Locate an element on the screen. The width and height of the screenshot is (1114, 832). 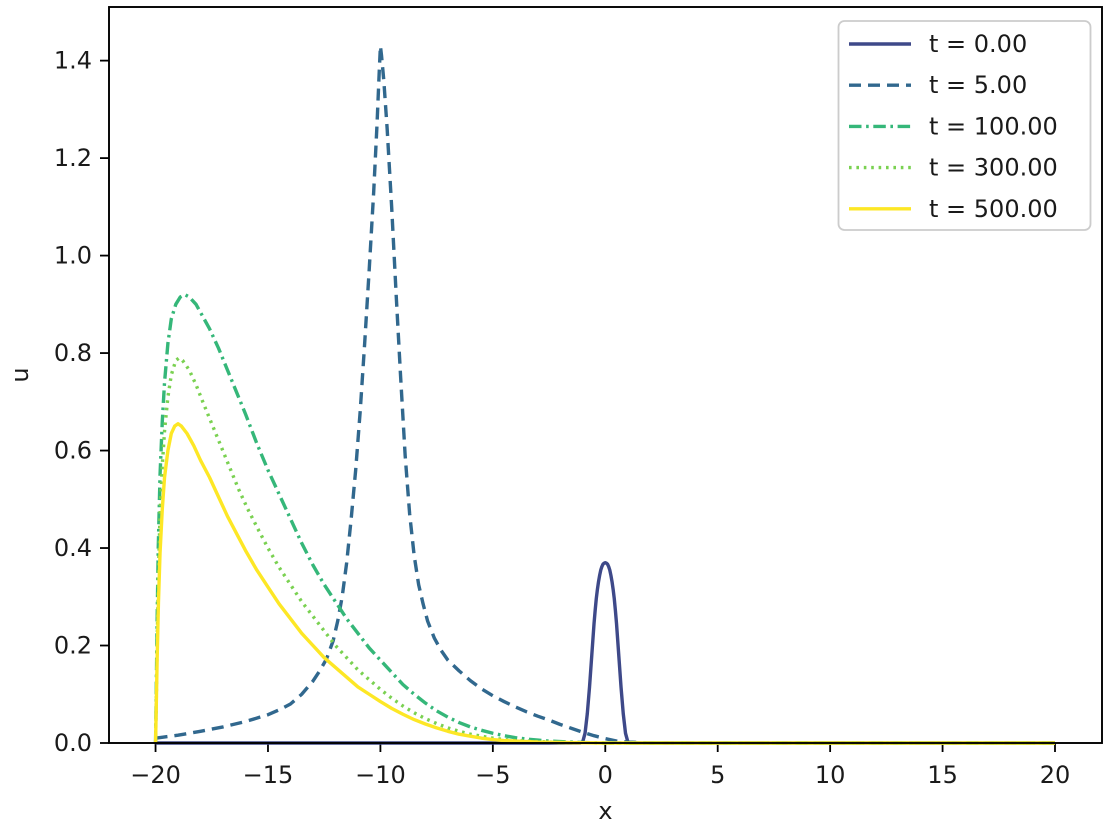
x-axis-tick-label: 10 is located at coordinates (830, 775).